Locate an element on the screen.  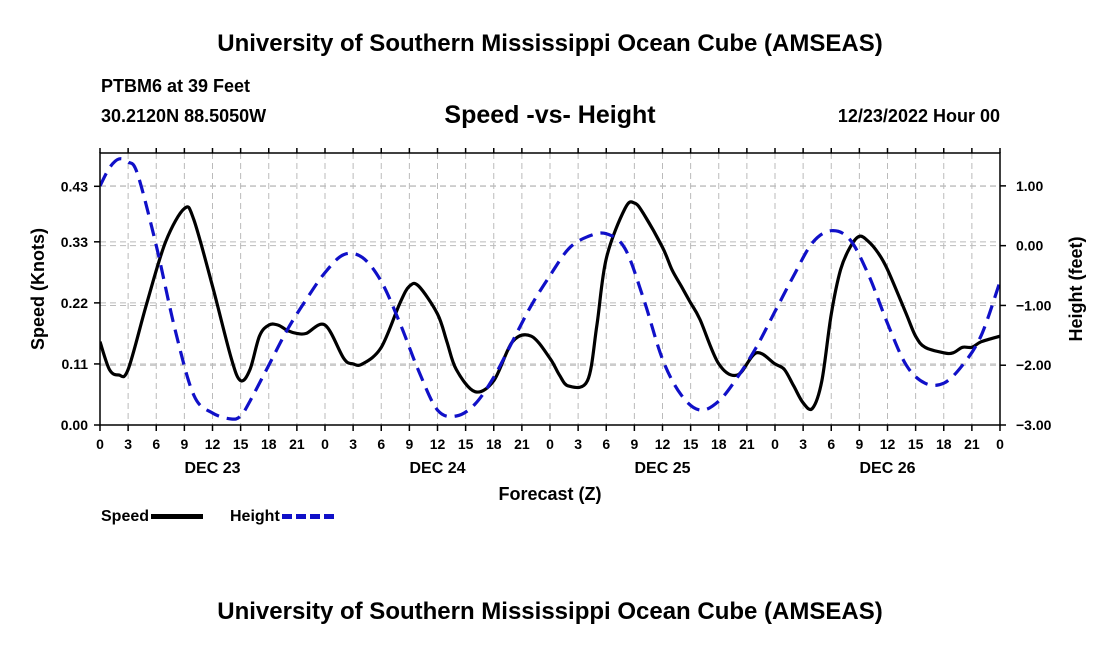
x-axis-title: Forecast (Z) is located at coordinates (549, 494).